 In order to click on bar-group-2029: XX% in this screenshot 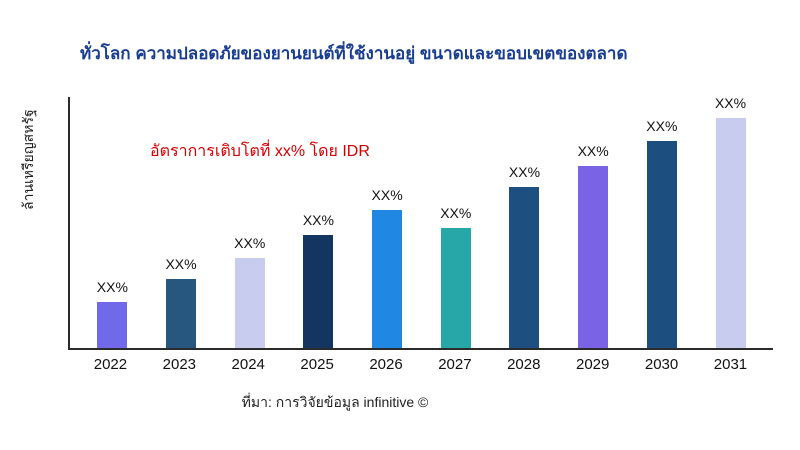, I will do `click(593, 245)`.